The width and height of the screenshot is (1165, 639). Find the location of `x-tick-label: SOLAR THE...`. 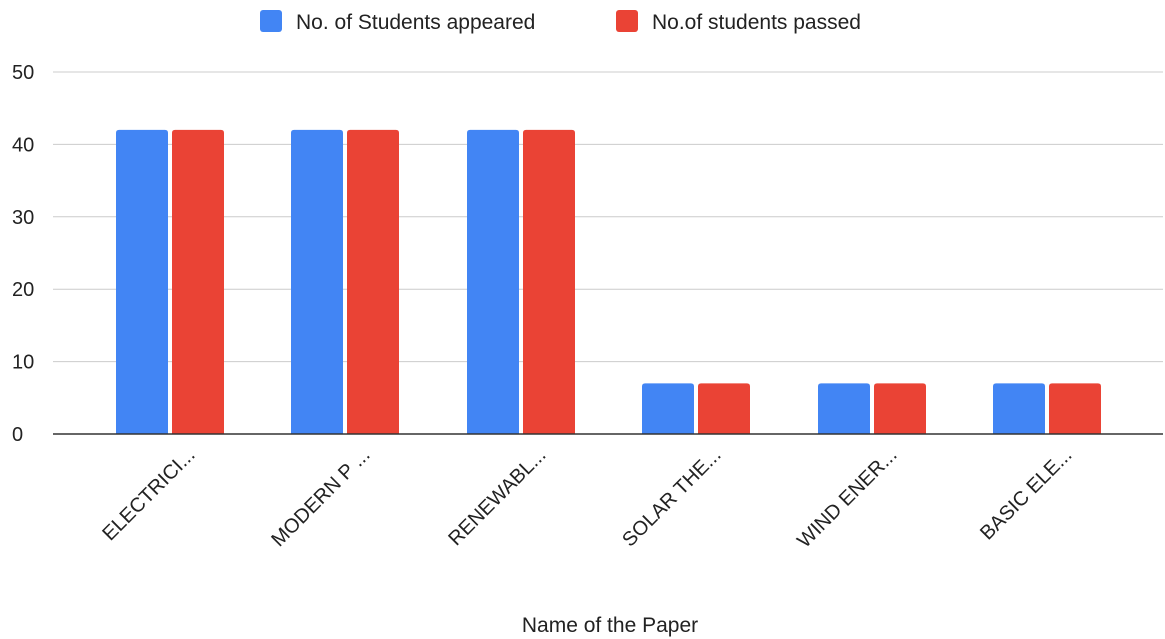

x-tick-label: SOLAR THE... is located at coordinates (671, 497).